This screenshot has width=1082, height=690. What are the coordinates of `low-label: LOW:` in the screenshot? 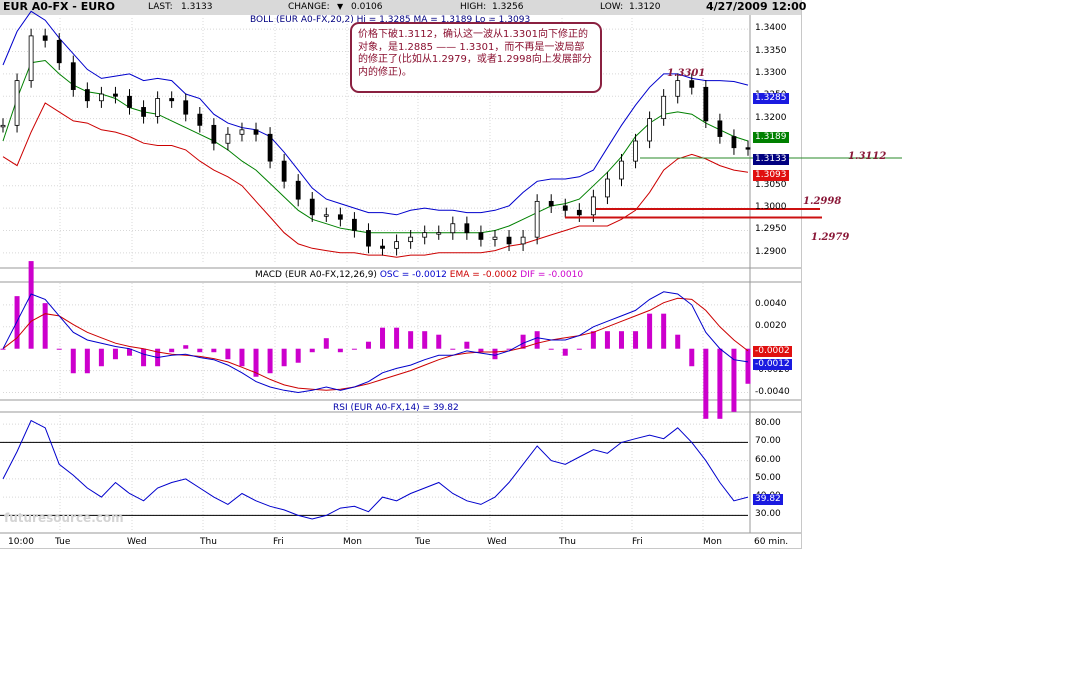 It's located at (612, 7).